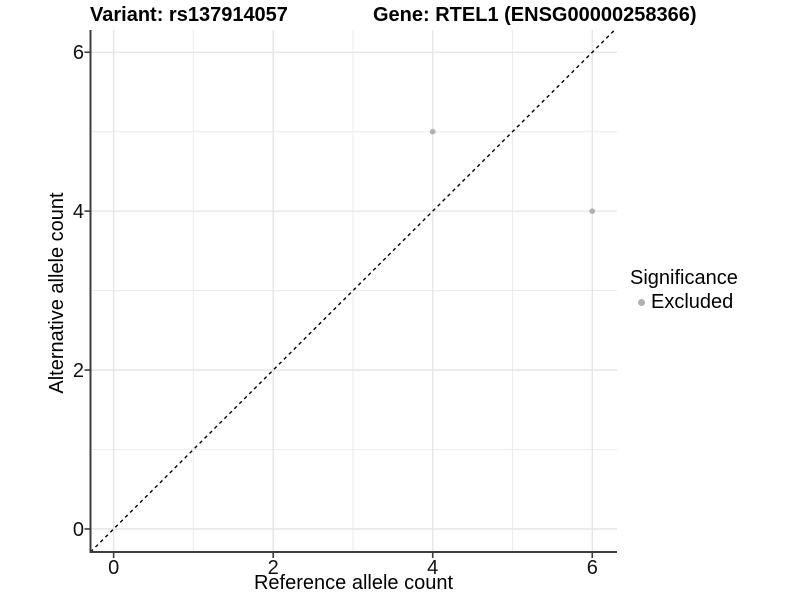  I want to click on x-tick-label: 0, so click(113, 568).